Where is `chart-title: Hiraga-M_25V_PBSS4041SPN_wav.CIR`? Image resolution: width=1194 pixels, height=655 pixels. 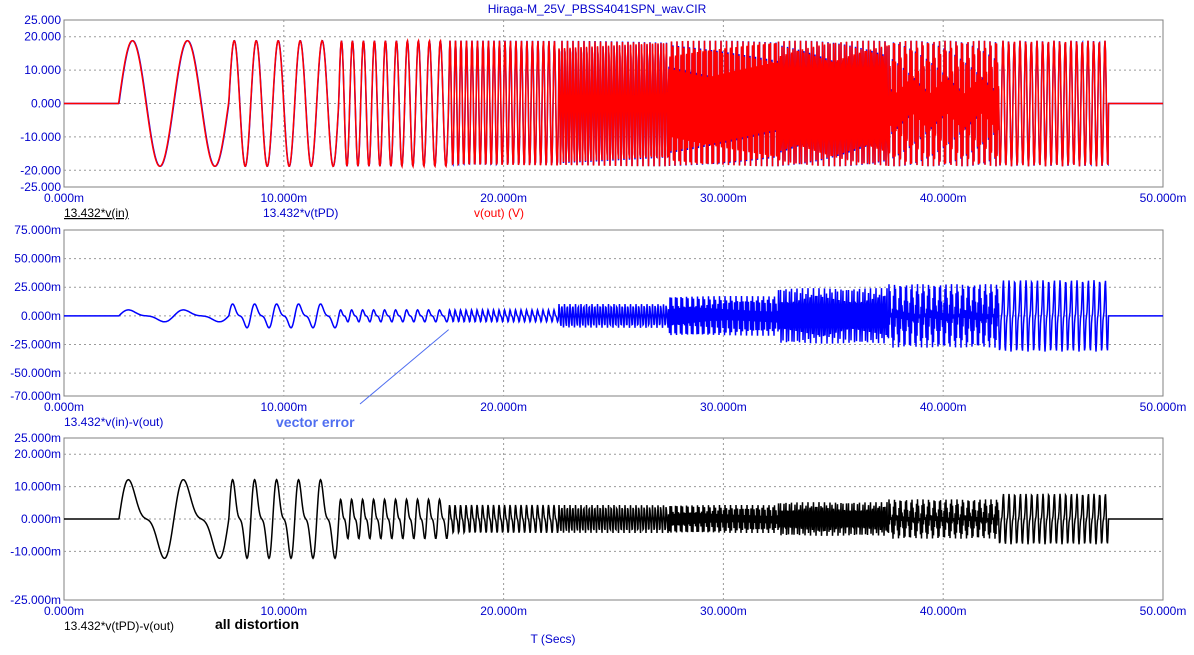 chart-title: Hiraga-M_25V_PBSS4041SPN_wav.CIR is located at coordinates (597, 9).